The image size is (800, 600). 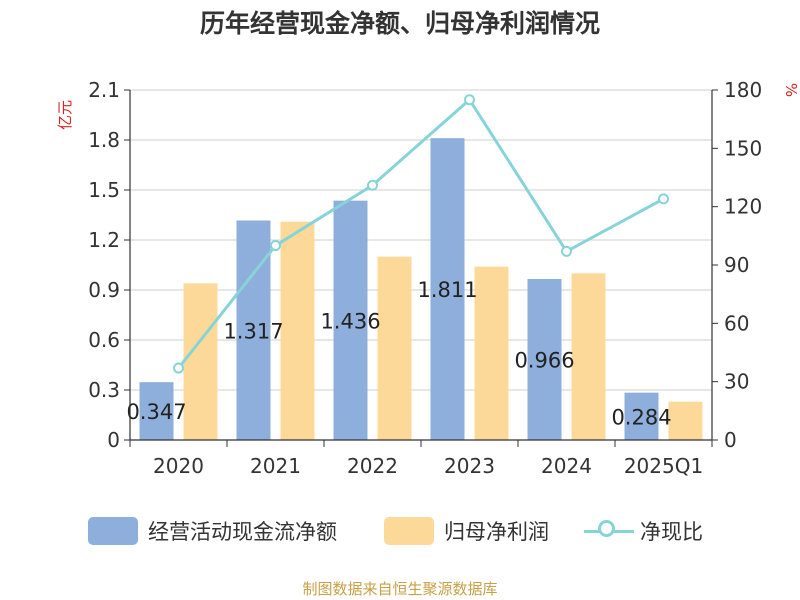 What do you see at coordinates (400, 589) in the screenshot?
I see `data-source-note: 制图数据来自恒生聚源数据库` at bounding box center [400, 589].